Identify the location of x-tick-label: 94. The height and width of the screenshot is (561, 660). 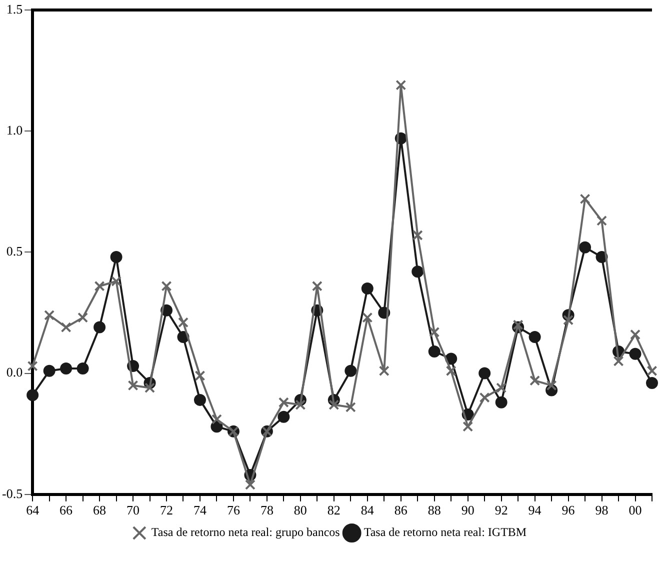
(535, 510).